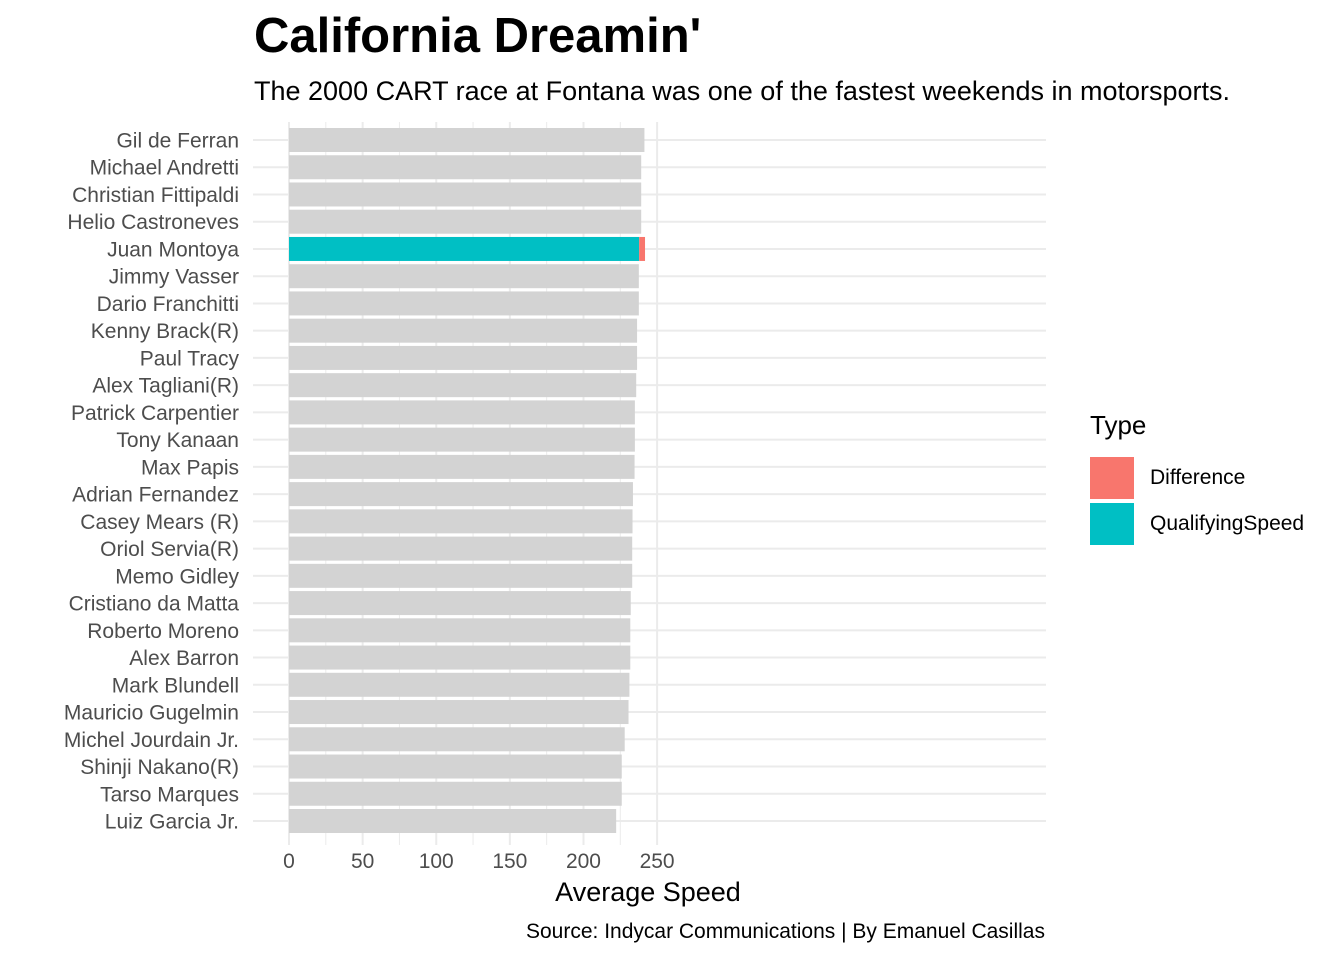 This screenshot has height=960, width=1344. Describe the element at coordinates (462, 439) in the screenshot. I see `bar-qualifying-tony-kanaan` at that location.